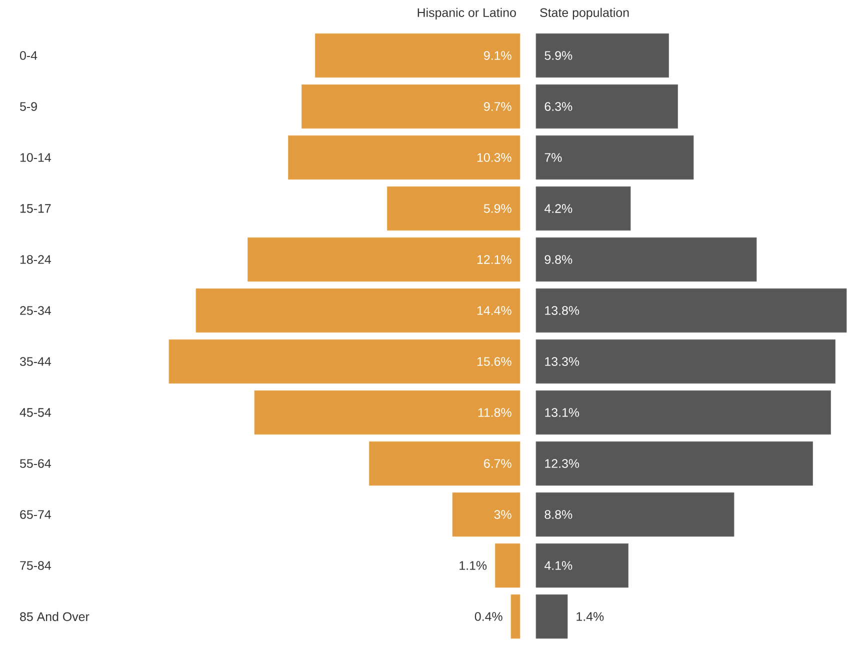 The image size is (851, 646). Describe the element at coordinates (35, 463) in the screenshot. I see `y-tick-label: 55-64` at that location.